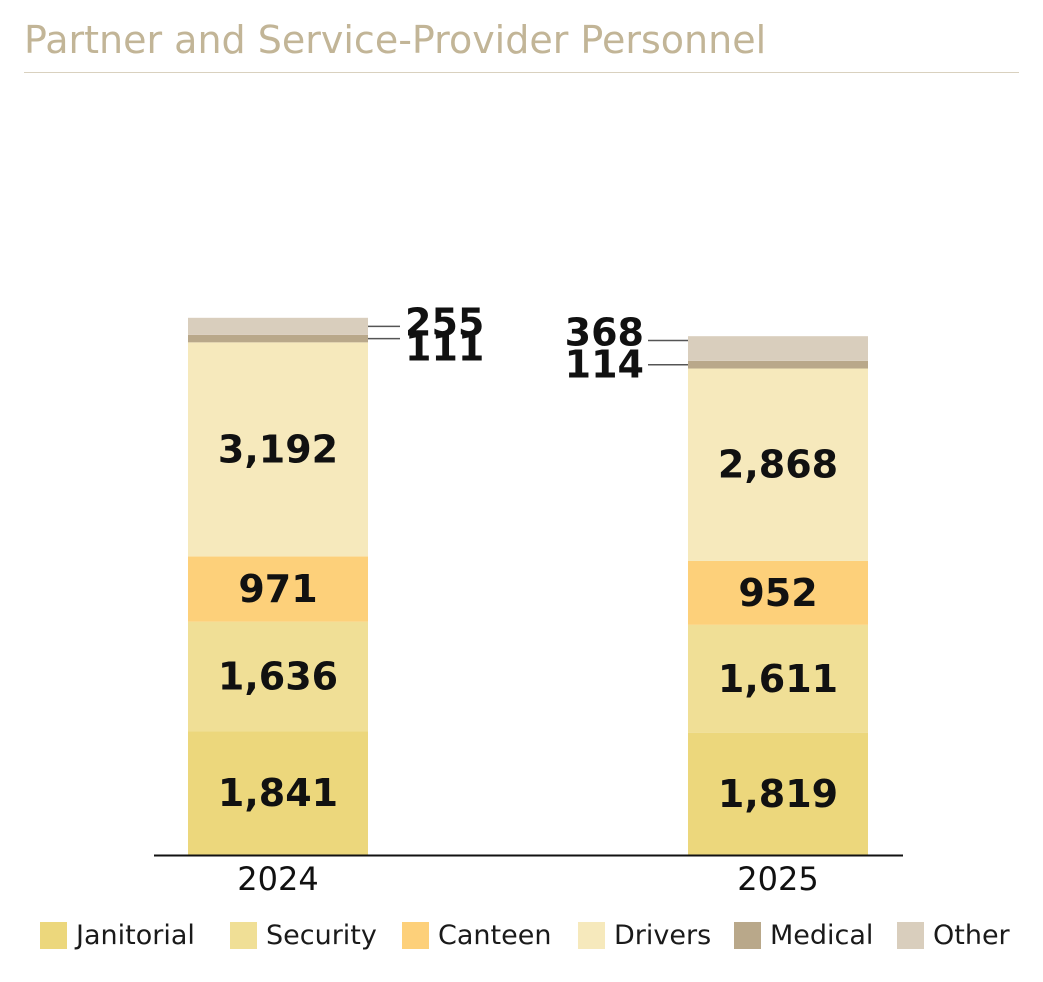 The width and height of the screenshot is (1043, 982). I want to click on data-label-drivers-2024: 3,192, so click(278, 449).